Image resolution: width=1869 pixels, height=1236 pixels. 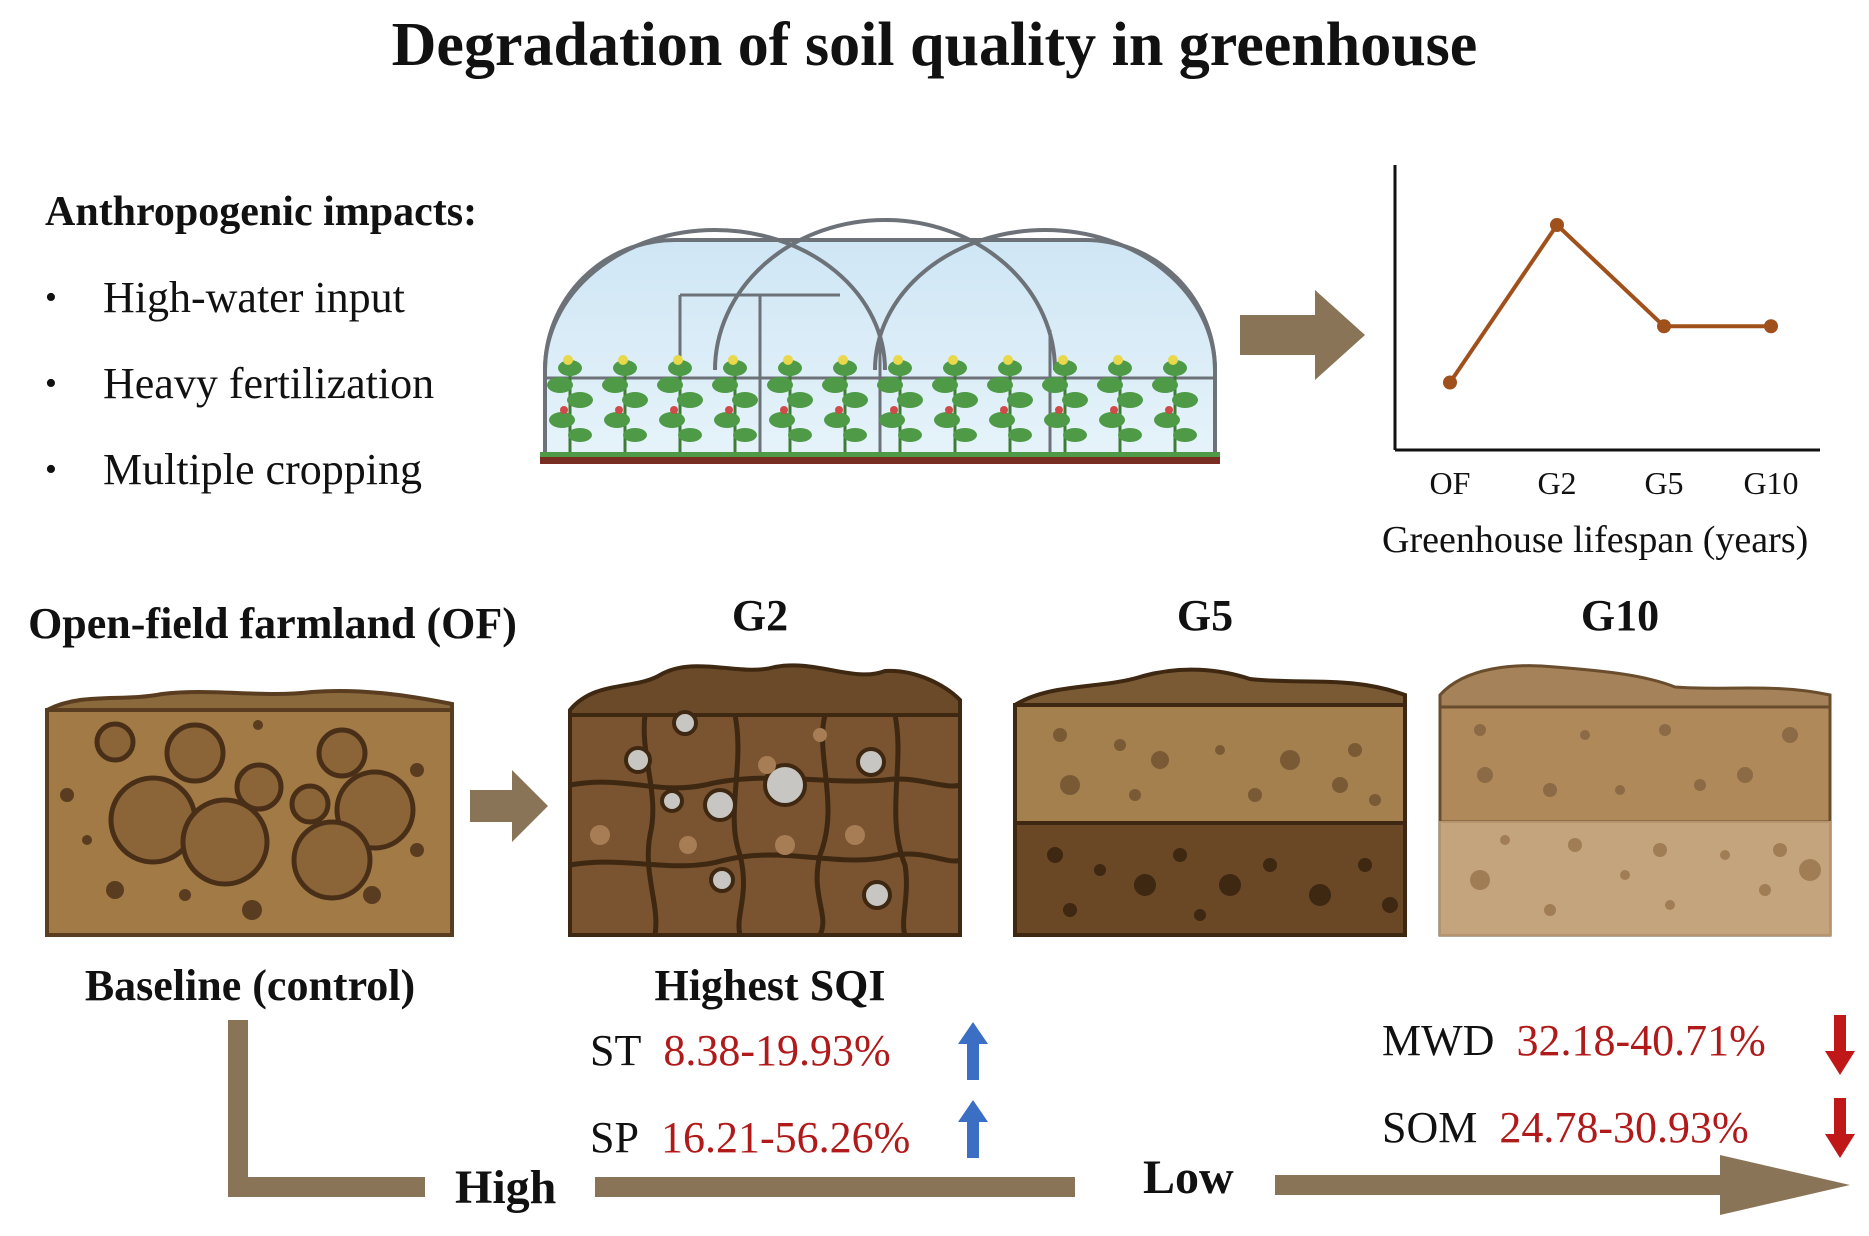 What do you see at coordinates (261, 212) in the screenshot?
I see `impacts-heading: Anthropogenic impacts:` at bounding box center [261, 212].